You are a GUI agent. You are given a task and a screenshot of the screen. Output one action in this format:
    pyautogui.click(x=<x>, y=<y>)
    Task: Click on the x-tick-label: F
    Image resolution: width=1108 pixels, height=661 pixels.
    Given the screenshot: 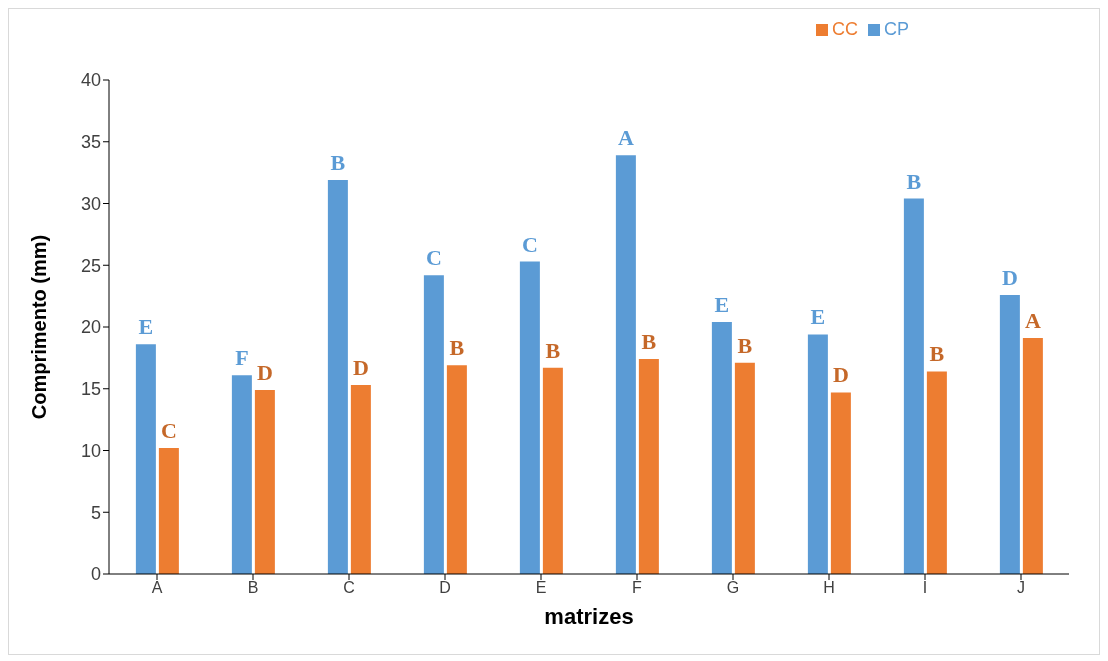 What is the action you would take?
    pyautogui.click(x=637, y=588)
    